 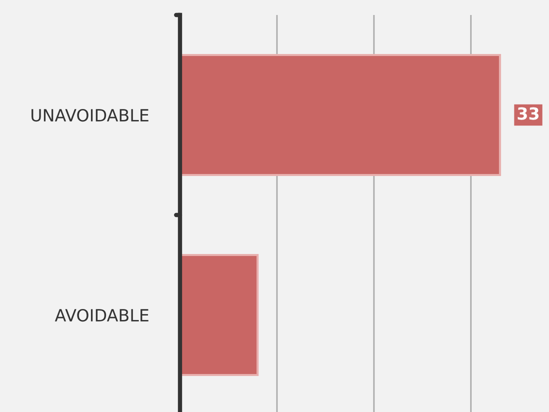 What do you see at coordinates (101, 315) in the screenshot?
I see `y-tick-label: AVOIDABLE` at bounding box center [101, 315].